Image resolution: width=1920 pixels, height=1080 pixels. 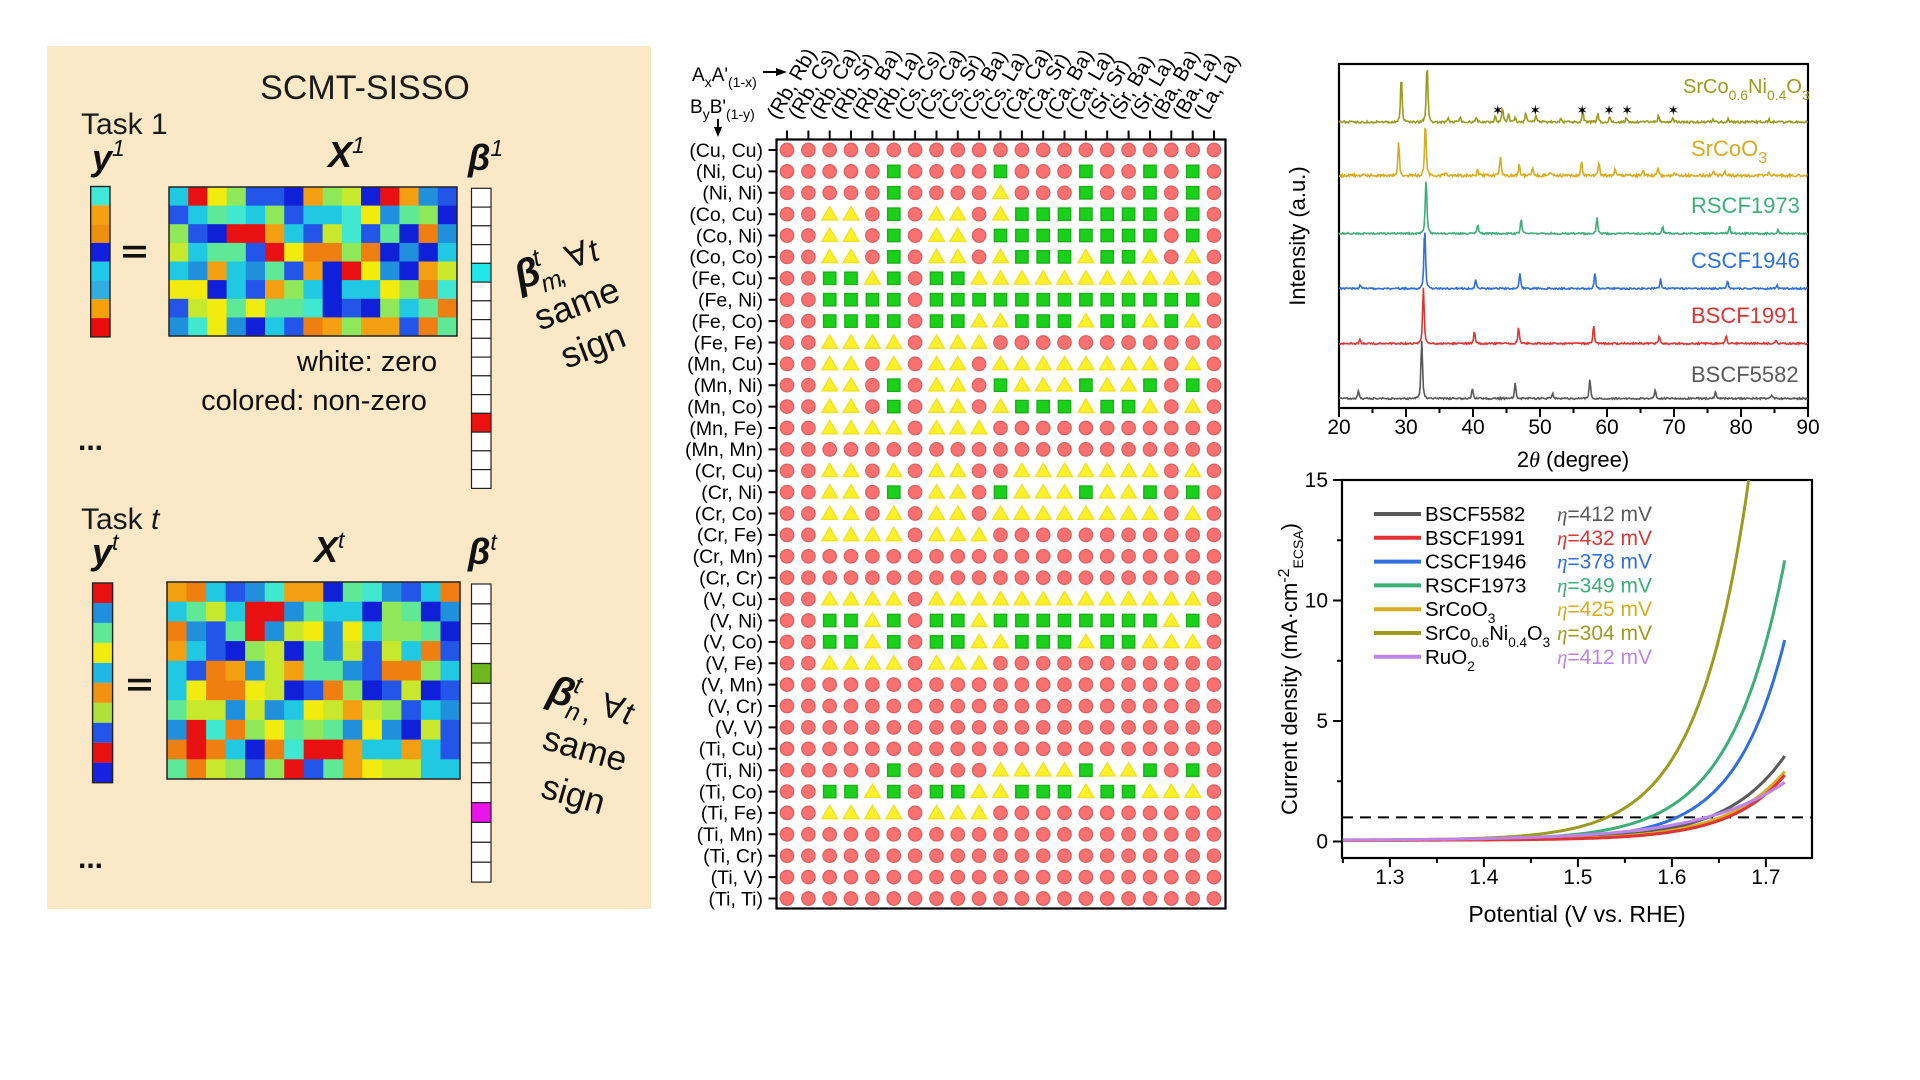 What do you see at coordinates (124, 124) in the screenshot?
I see `svg-text: Task 1` at bounding box center [124, 124].